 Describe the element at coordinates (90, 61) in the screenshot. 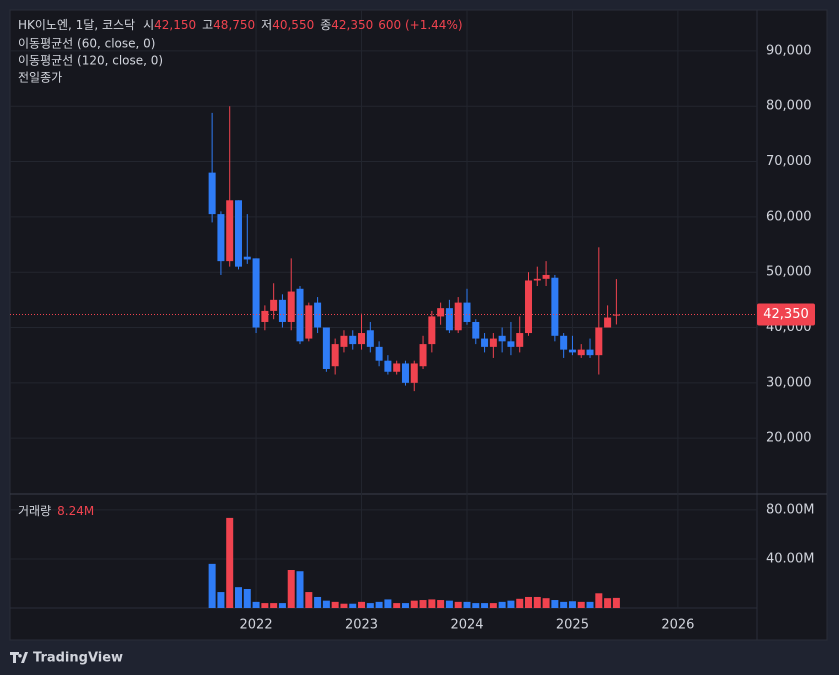

I see `indicator: 이동평균선 (120, close, 0)` at that location.